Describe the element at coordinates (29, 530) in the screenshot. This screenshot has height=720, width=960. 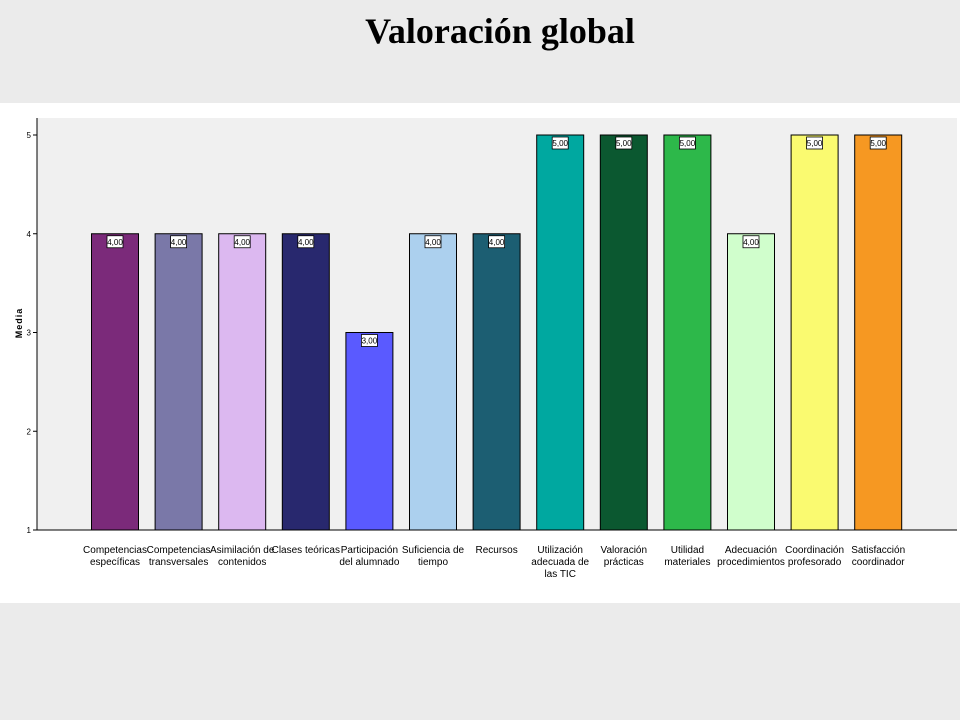
I see `y-tick-label: 1` at that location.